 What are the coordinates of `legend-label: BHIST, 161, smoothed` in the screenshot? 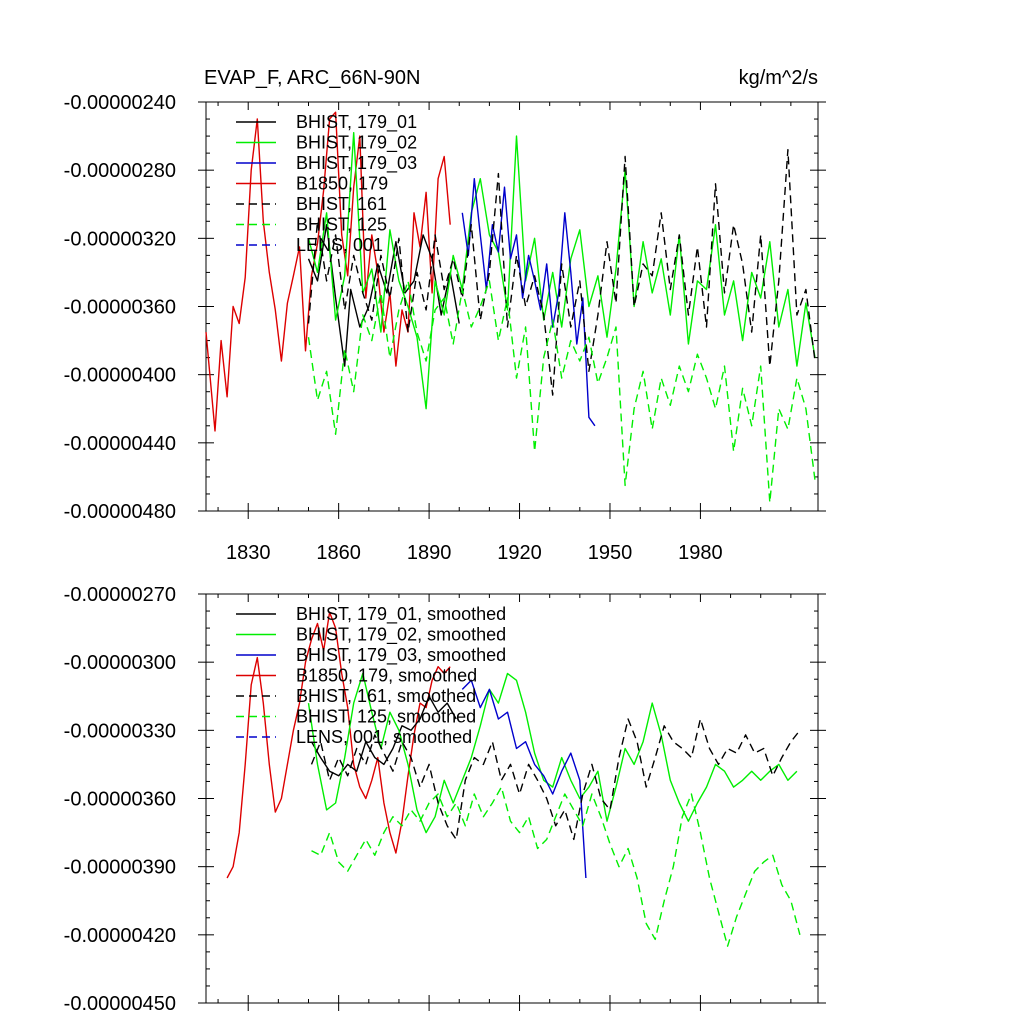 It's located at (386, 696).